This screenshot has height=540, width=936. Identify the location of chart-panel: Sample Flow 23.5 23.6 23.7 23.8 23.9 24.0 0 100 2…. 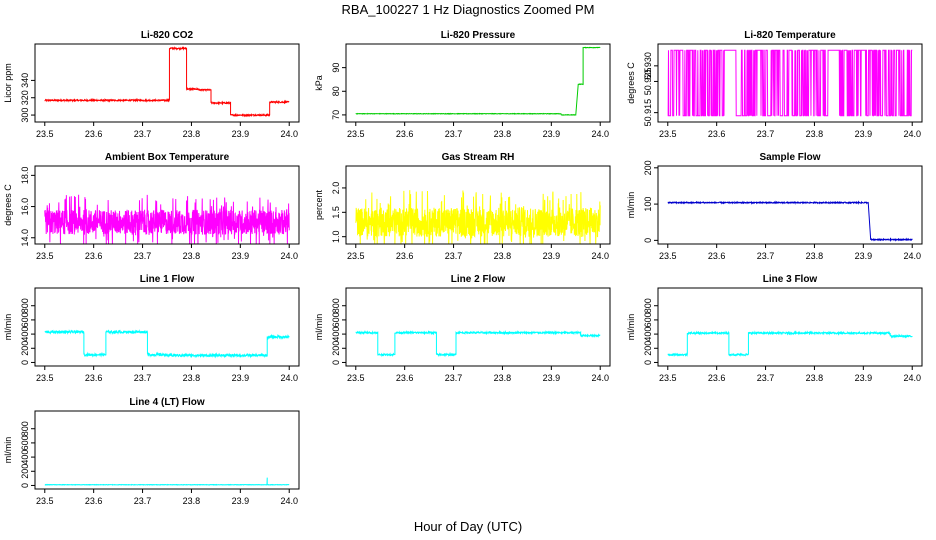
(774, 206).